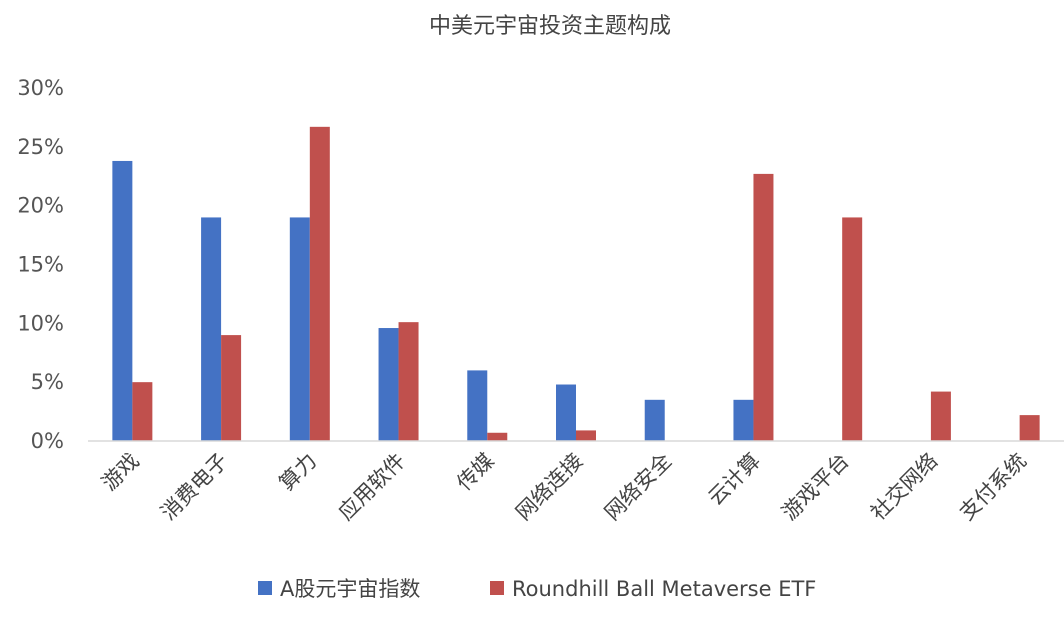 This screenshot has width=1064, height=617. What do you see at coordinates (298, 472) in the screenshot?
I see `x-category-label: 算力` at bounding box center [298, 472].